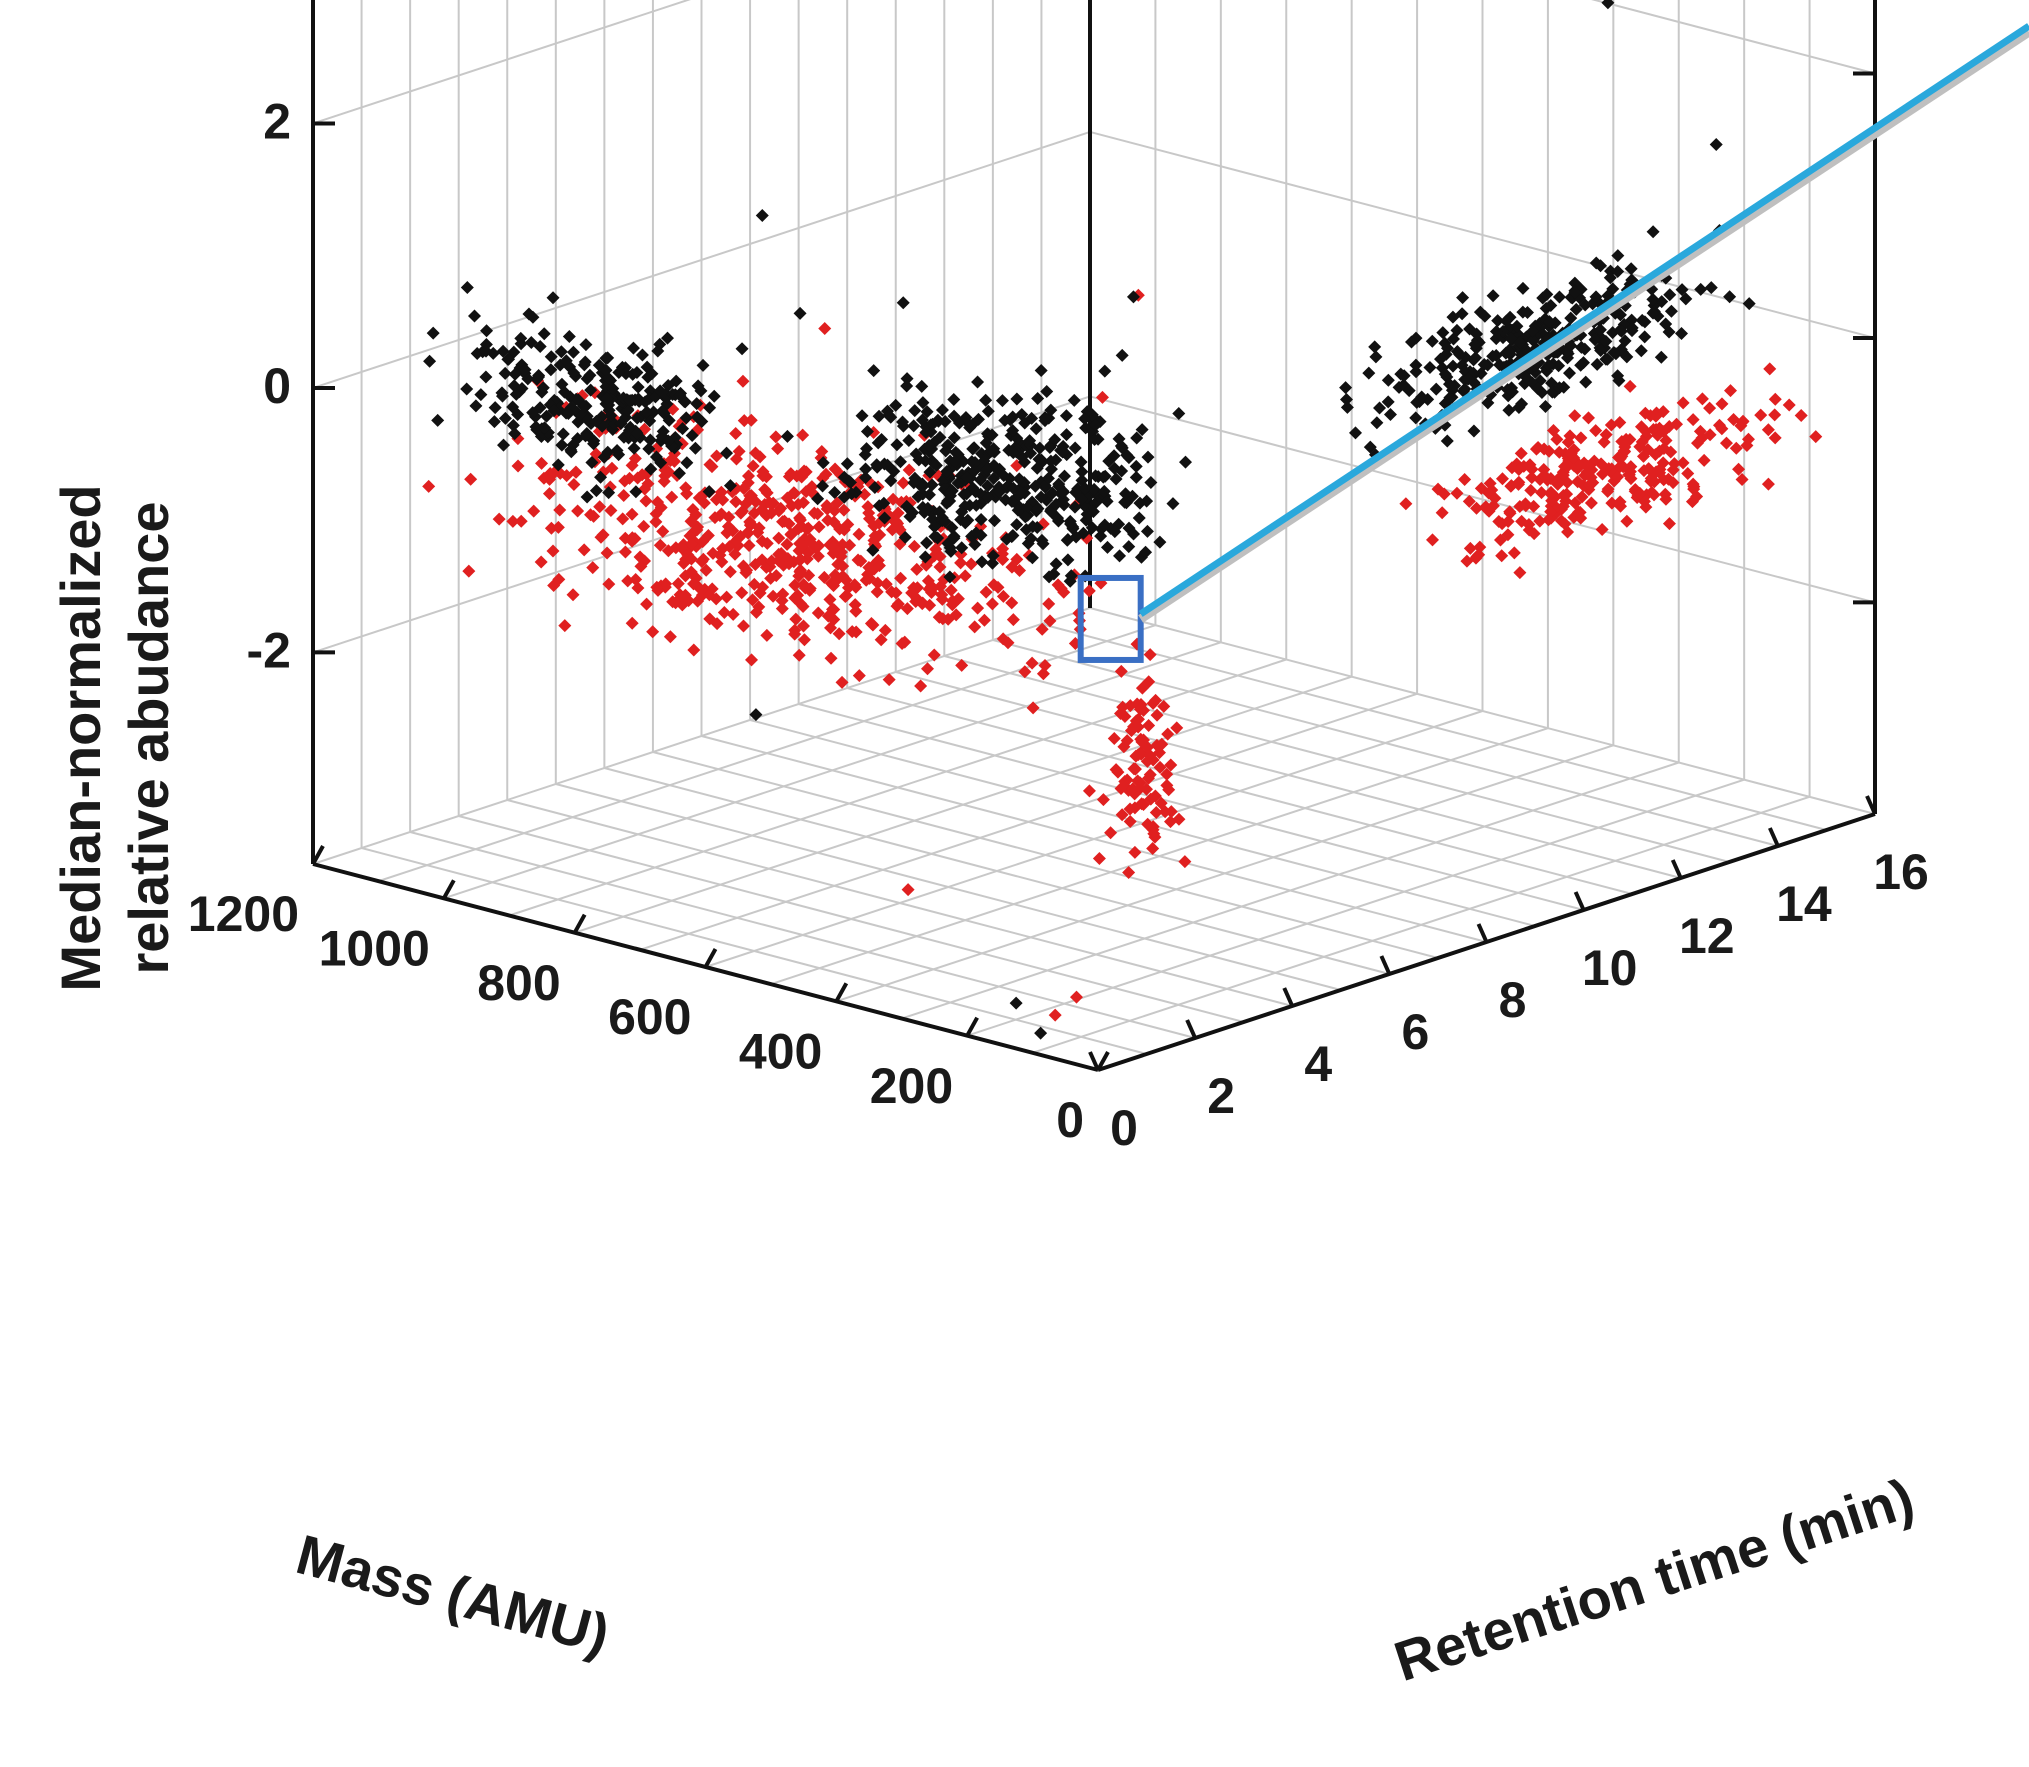  Describe the element at coordinates (114, 737) in the screenshot. I see `z-axis-label: Median-normalizedrelative abudance` at that location.